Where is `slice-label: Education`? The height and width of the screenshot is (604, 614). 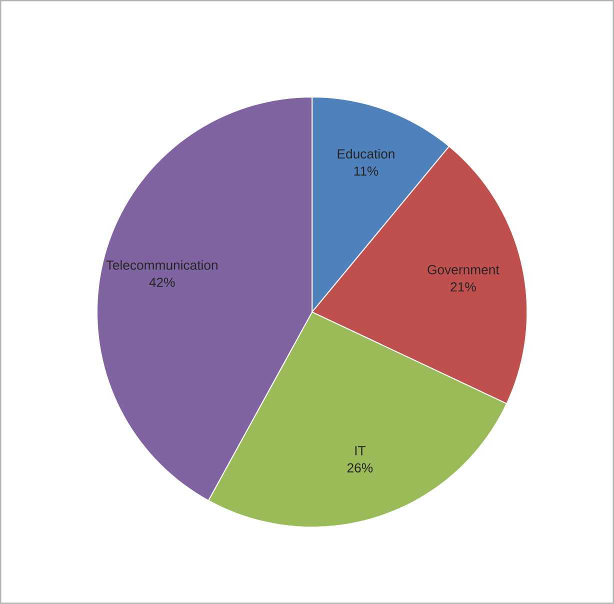
slice-label: Education is located at coordinates (366, 153).